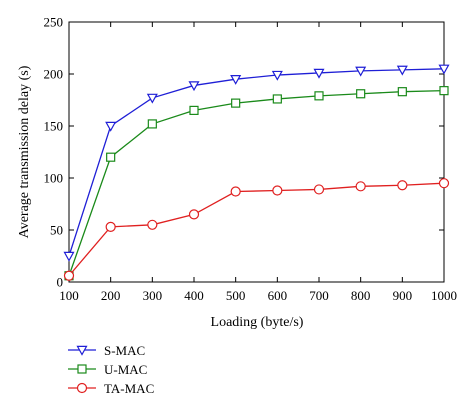 This screenshot has height=414, width=474. I want to click on legend-item-ta-mac: TA-MAC, so click(111, 388).